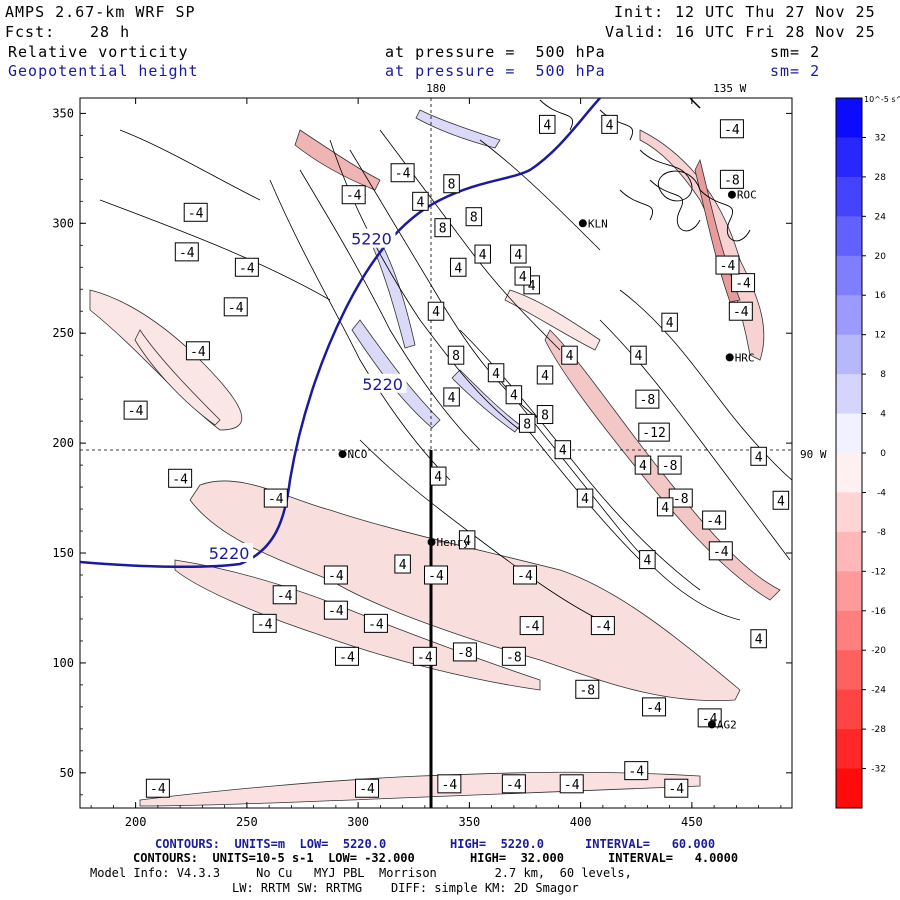 The image size is (900, 900). I want to click on station-marker, so click(729, 357).